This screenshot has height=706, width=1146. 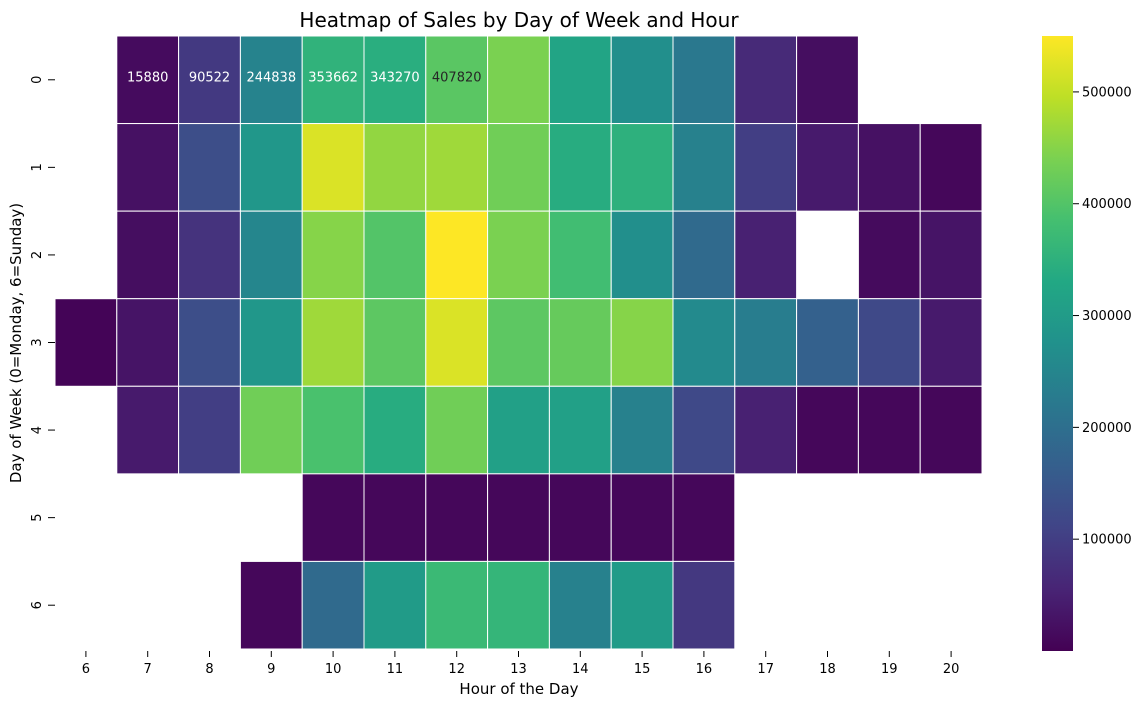 I want to click on colorbar-tick-label: 200000, so click(x=1107, y=428).